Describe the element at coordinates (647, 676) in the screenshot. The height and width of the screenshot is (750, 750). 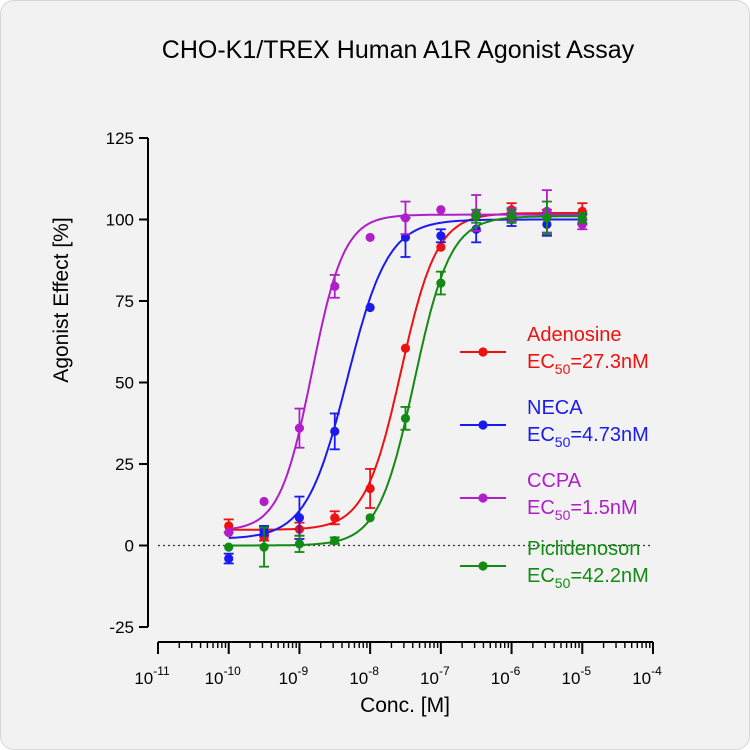
I see `x-tick-label: 10⁻⁴` at that location.